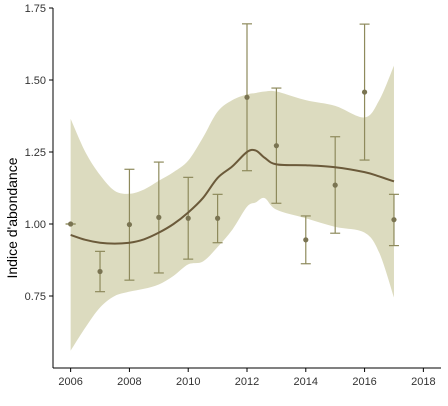 This screenshot has width=448, height=406. What do you see at coordinates (70, 382) in the screenshot?
I see `x-tick-label: 2006` at bounding box center [70, 382].